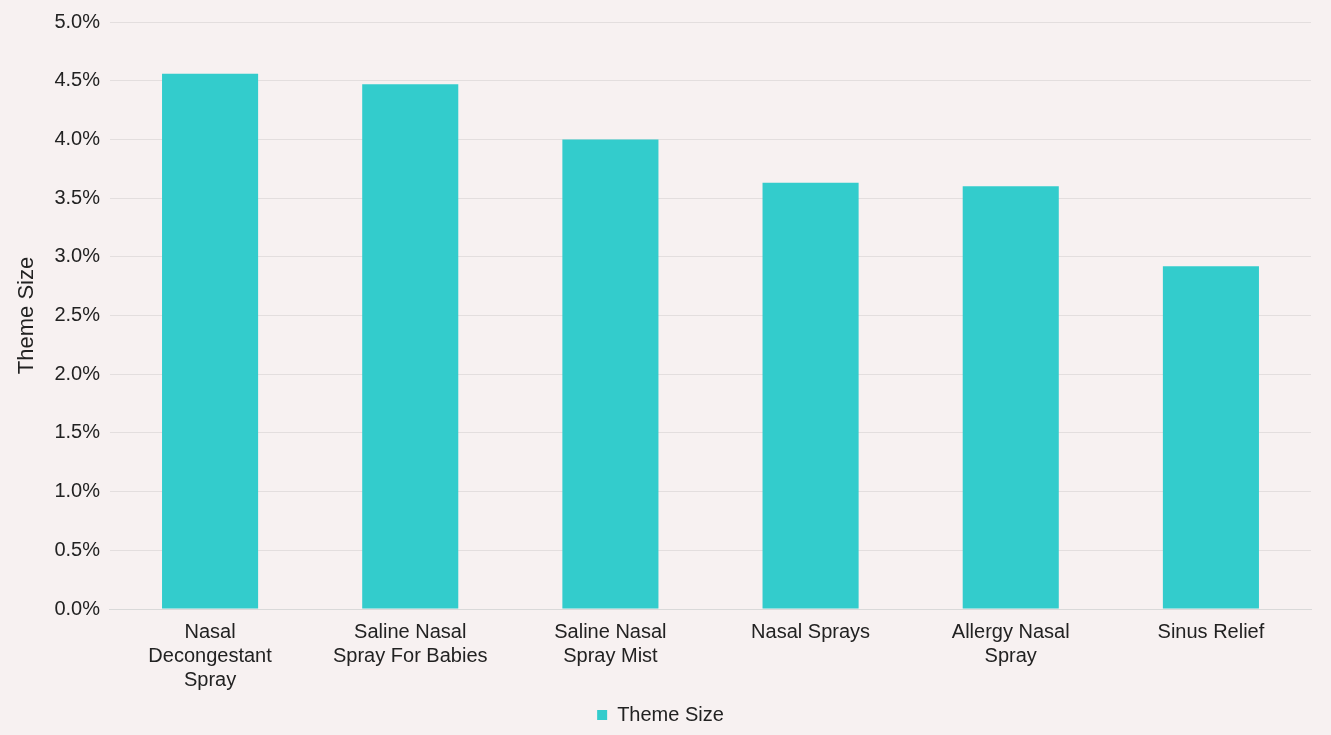 The image size is (1331, 735). I want to click on y-tick-label: 2.0%, so click(77, 372).